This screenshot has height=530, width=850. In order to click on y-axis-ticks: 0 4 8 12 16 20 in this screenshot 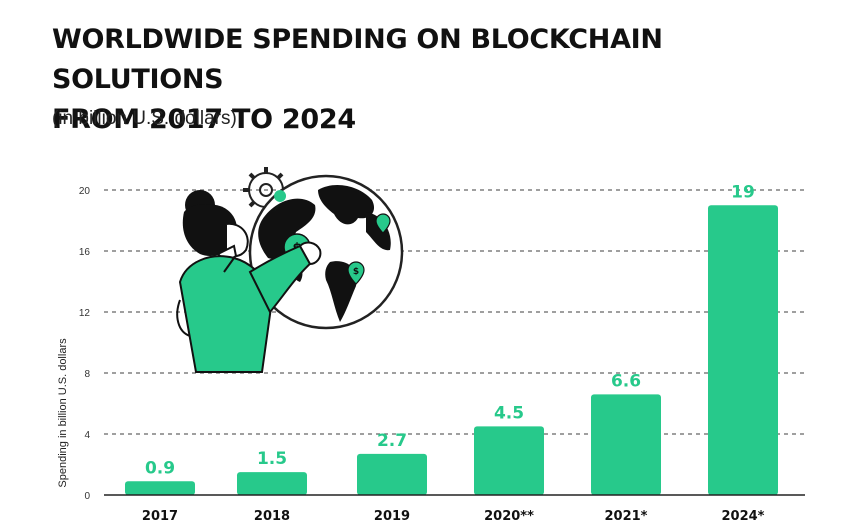, I will do `click(85, 344)`.